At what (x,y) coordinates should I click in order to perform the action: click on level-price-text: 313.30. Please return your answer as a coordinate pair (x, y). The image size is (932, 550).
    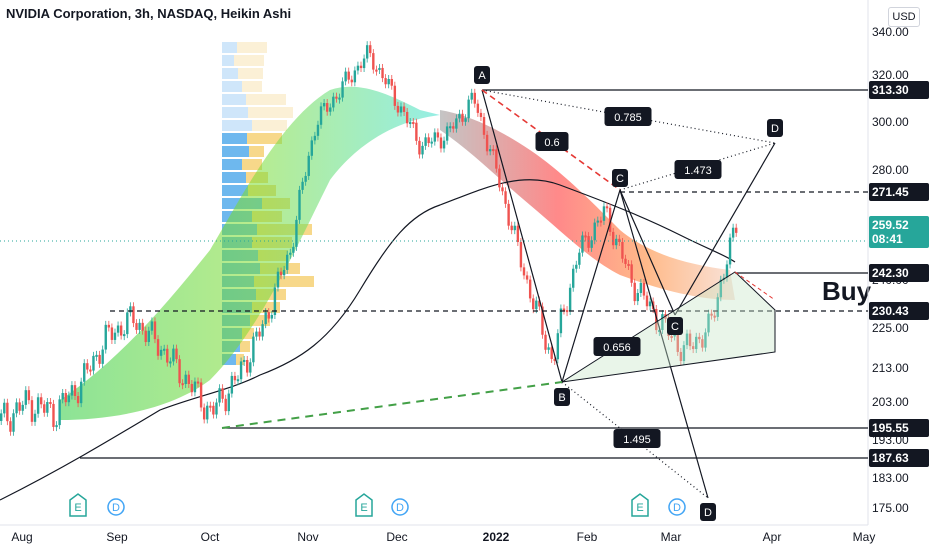
    Looking at the image, I should click on (890, 90).